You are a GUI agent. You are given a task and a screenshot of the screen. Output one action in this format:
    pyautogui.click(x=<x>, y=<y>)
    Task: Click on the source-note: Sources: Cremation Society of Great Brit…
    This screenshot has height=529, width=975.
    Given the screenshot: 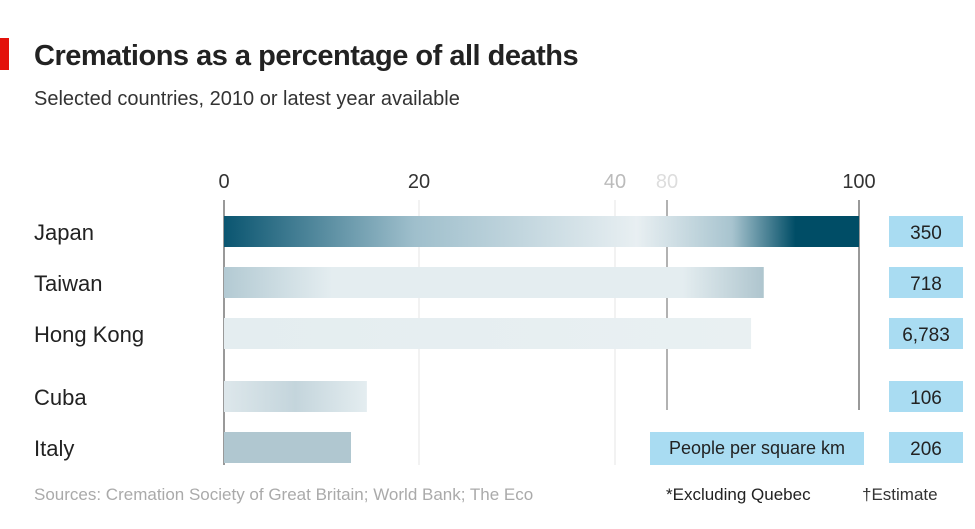 What is the action you would take?
    pyautogui.click(x=284, y=494)
    